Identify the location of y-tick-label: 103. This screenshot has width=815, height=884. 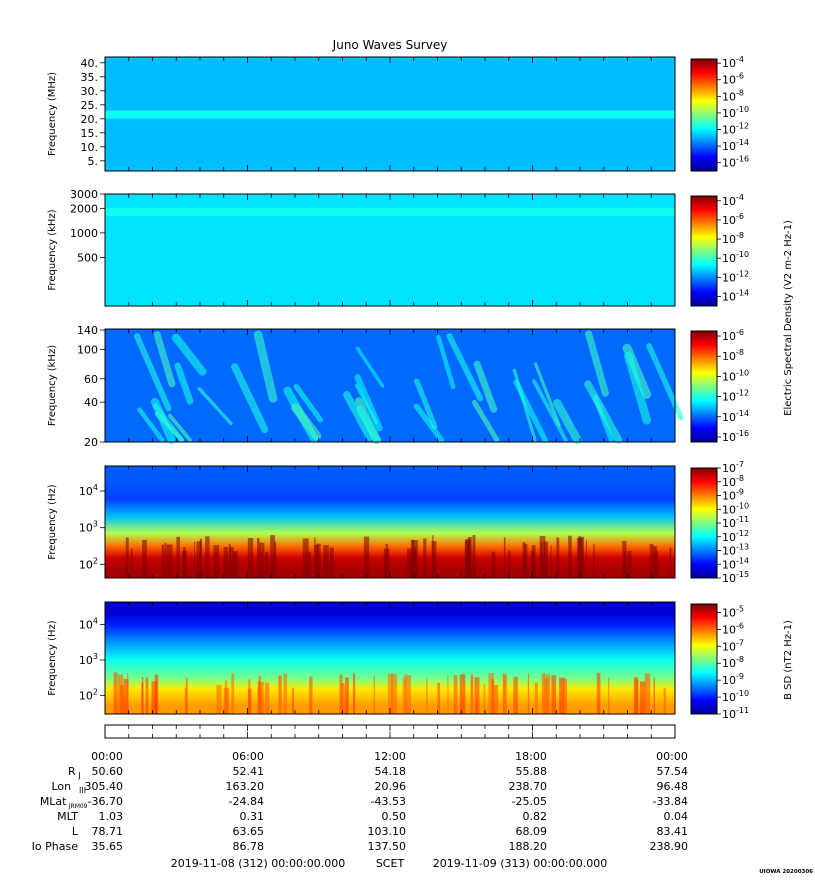
(88, 659).